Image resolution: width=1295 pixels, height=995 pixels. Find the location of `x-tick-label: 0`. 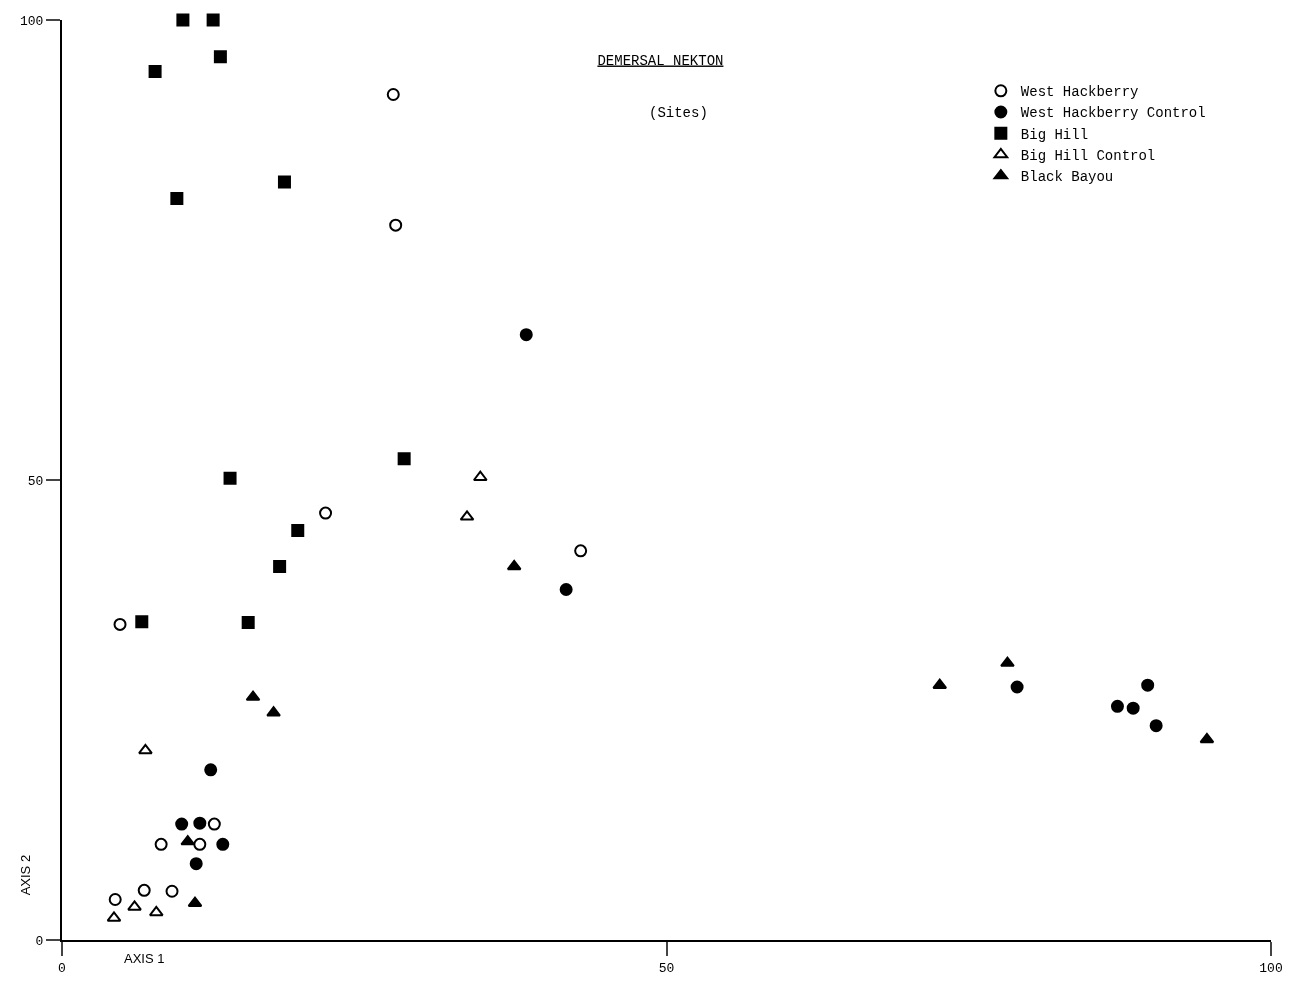

x-tick-label: 0 is located at coordinates (62, 968).